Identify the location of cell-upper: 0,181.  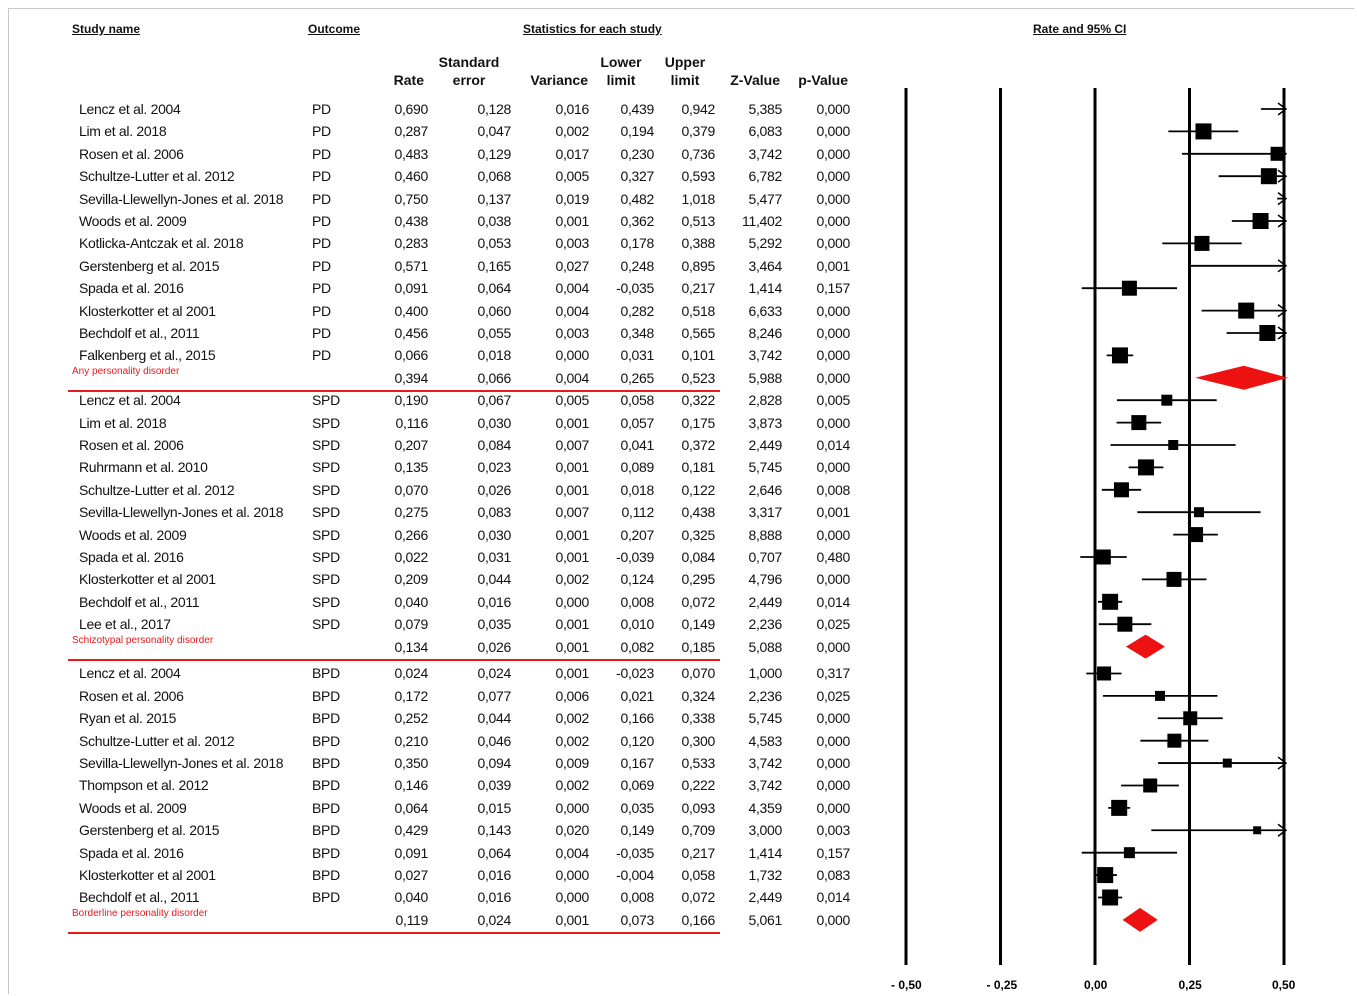
(698, 467).